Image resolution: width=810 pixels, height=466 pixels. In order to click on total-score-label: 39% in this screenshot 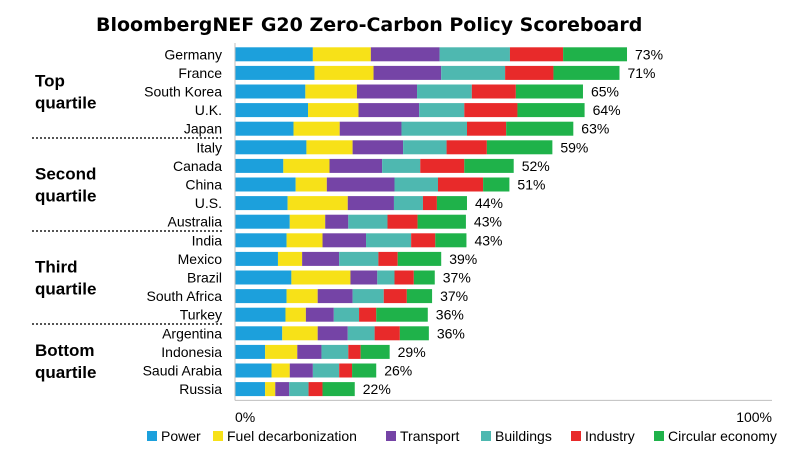, I will do `click(463, 259)`.